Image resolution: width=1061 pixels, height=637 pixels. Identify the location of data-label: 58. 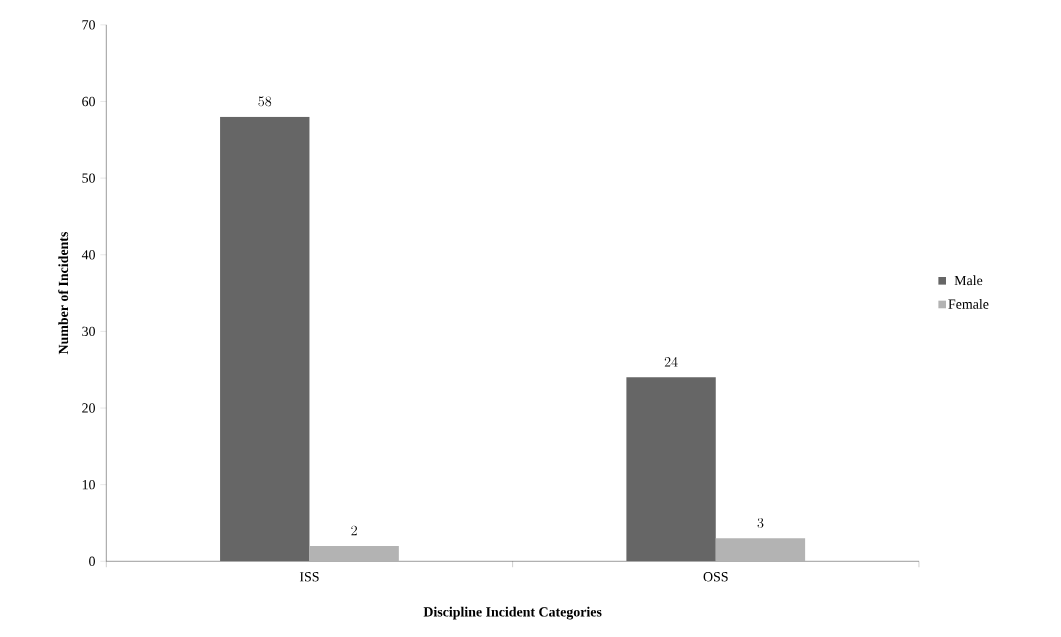
(265, 101).